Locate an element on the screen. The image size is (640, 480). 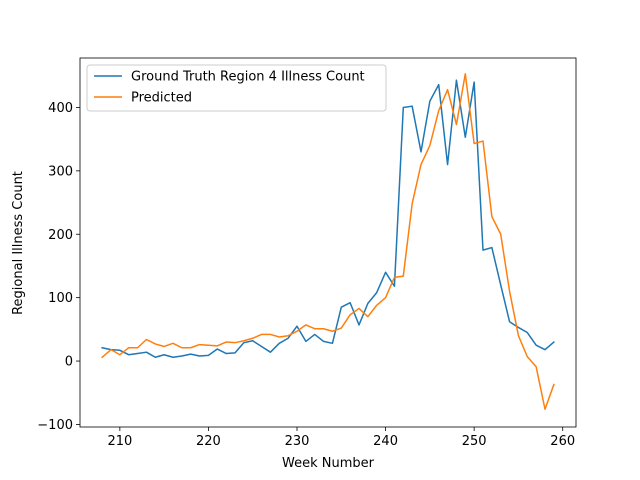
y-tick-label: 400 is located at coordinates (60, 108).